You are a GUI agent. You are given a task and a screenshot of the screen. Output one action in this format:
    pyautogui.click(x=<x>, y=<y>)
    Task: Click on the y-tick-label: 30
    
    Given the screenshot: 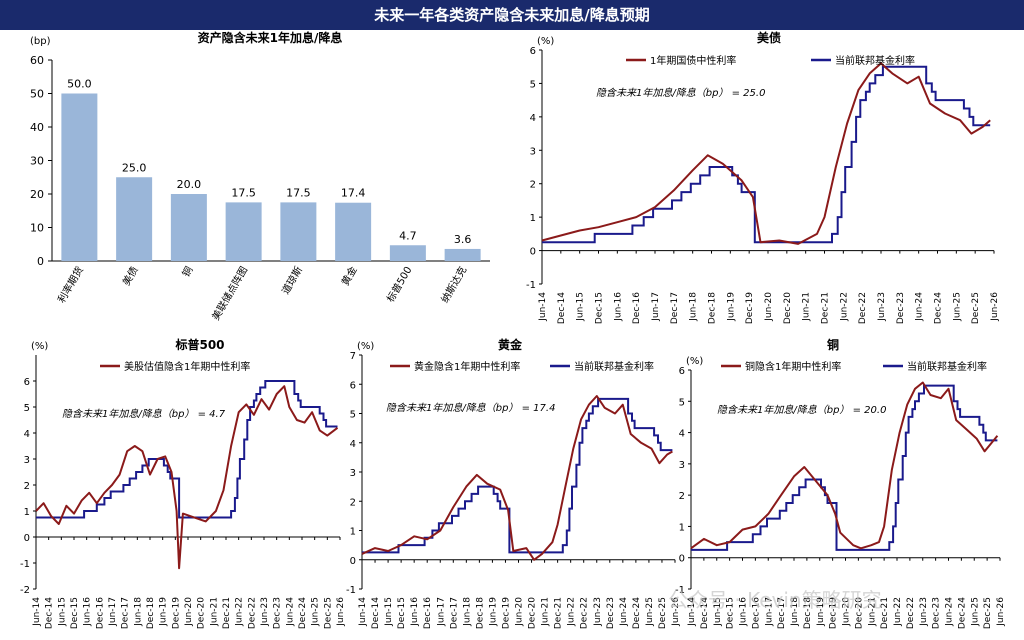 What is the action you would take?
    pyautogui.click(x=37, y=161)
    